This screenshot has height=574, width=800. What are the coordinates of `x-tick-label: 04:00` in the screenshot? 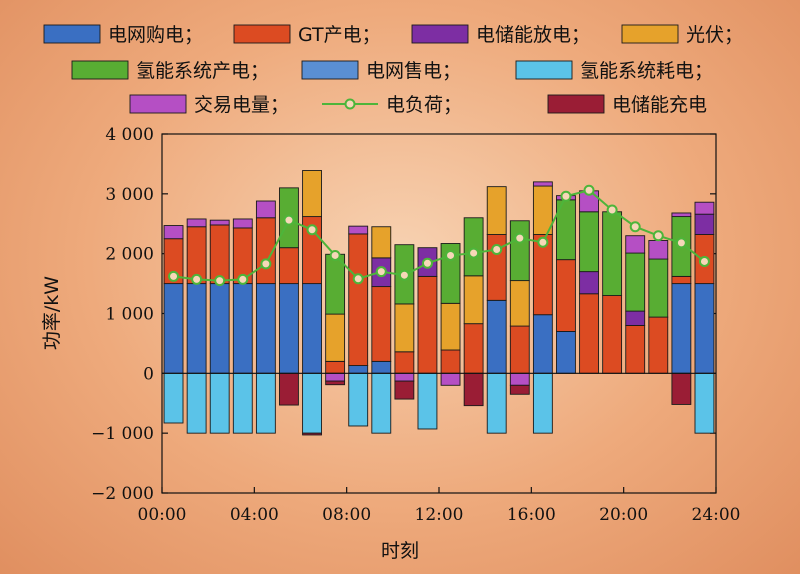 It's located at (254, 515).